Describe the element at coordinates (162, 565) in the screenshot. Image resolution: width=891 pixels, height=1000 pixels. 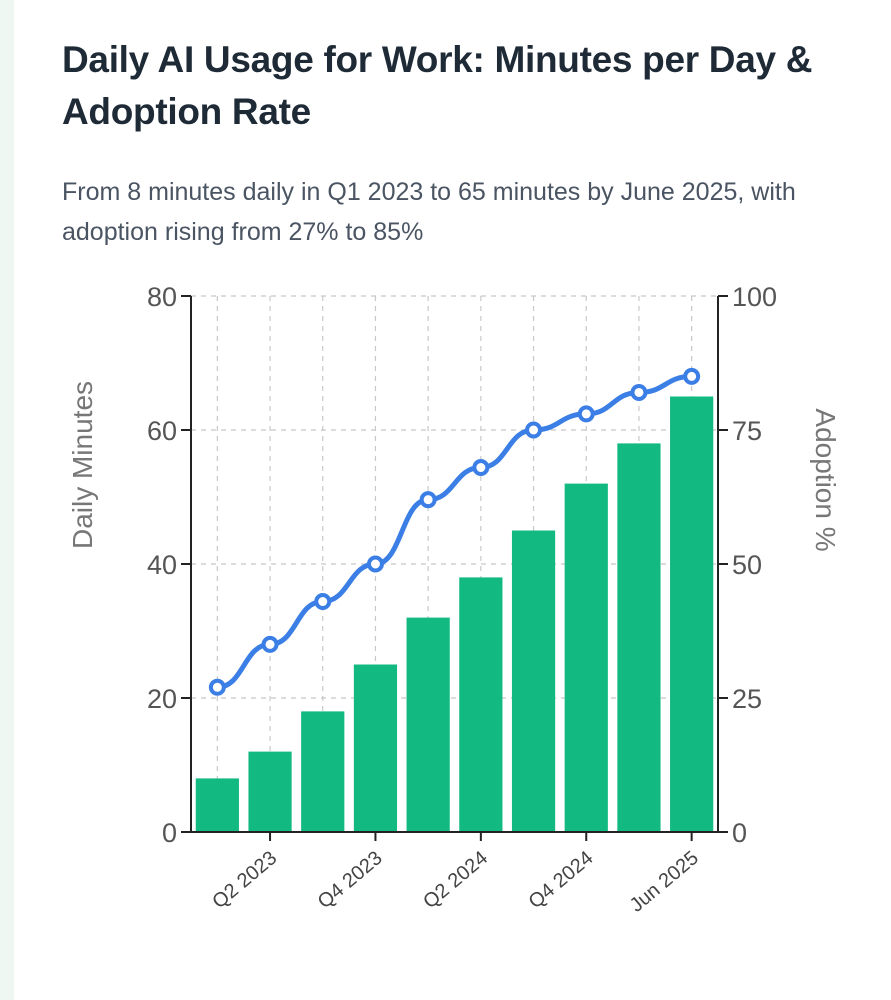
I see `left-tick-label: 40` at that location.